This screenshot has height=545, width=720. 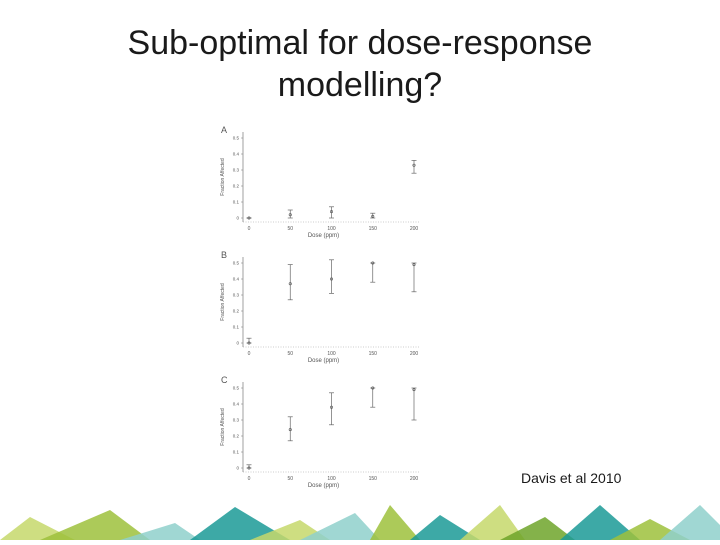 I want to click on panel-label: A, so click(x=224, y=130).